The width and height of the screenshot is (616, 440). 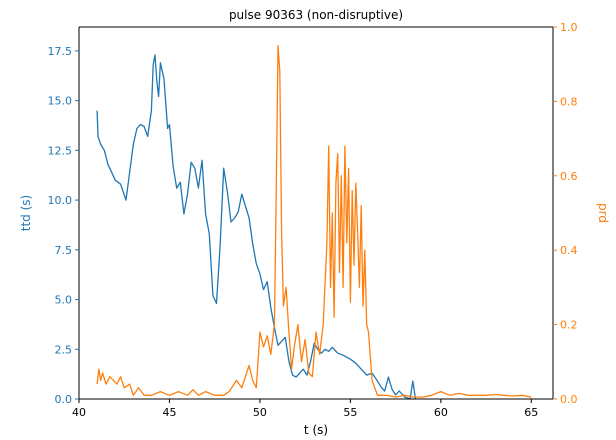 I want to click on y-left-tick-label: 0.0, so click(x=64, y=399).